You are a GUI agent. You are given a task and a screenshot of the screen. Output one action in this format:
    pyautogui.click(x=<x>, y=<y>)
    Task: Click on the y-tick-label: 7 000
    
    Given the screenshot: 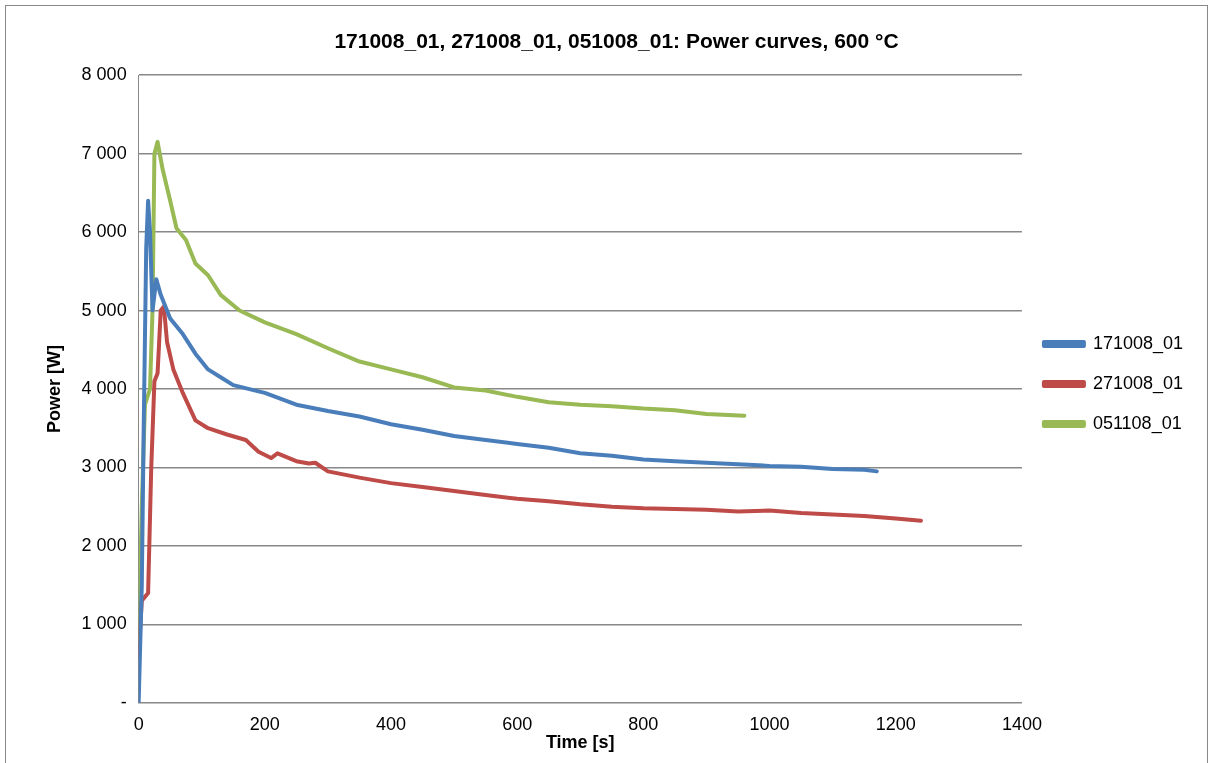 What is the action you would take?
    pyautogui.click(x=104, y=152)
    